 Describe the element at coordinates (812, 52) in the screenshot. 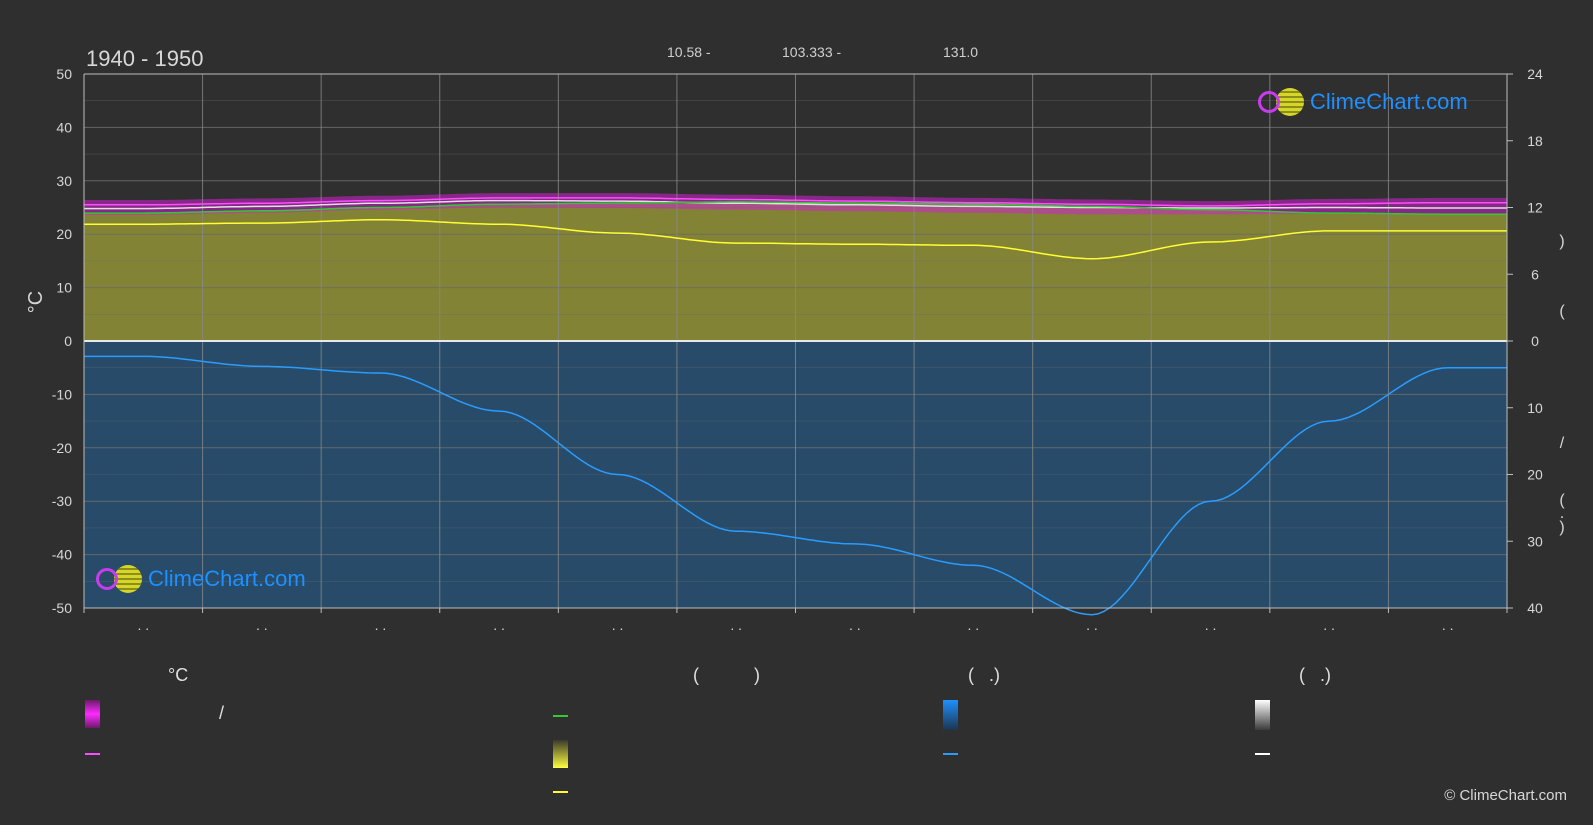

I see `longitude-label: 103.333 -` at that location.